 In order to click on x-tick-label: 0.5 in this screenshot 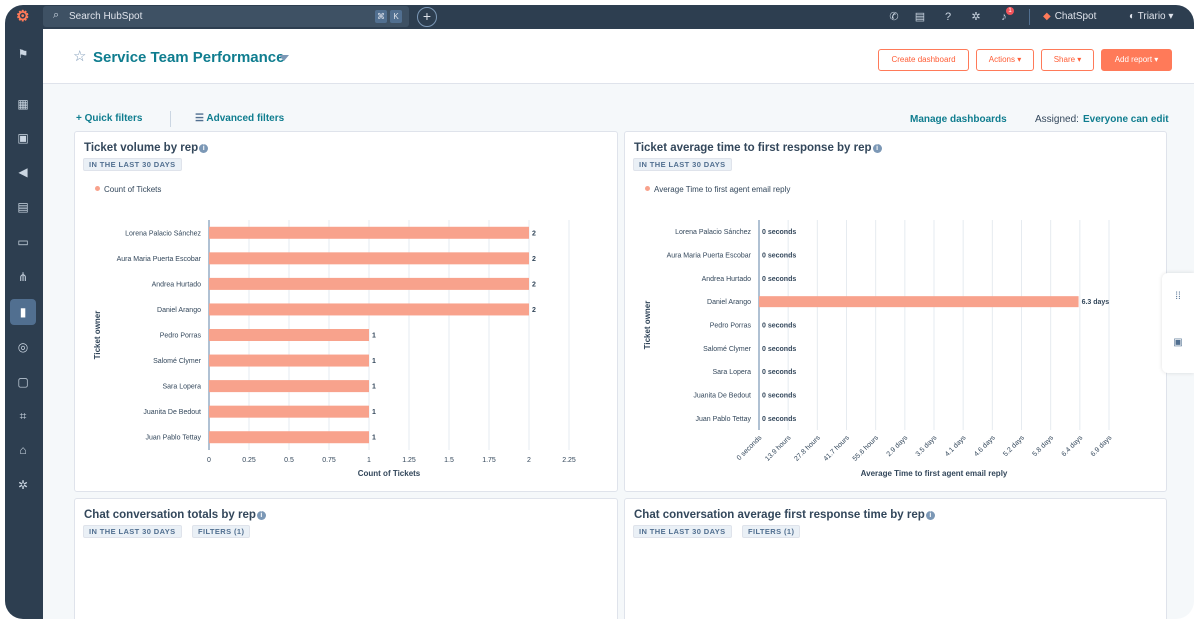, I will do `click(289, 460)`.